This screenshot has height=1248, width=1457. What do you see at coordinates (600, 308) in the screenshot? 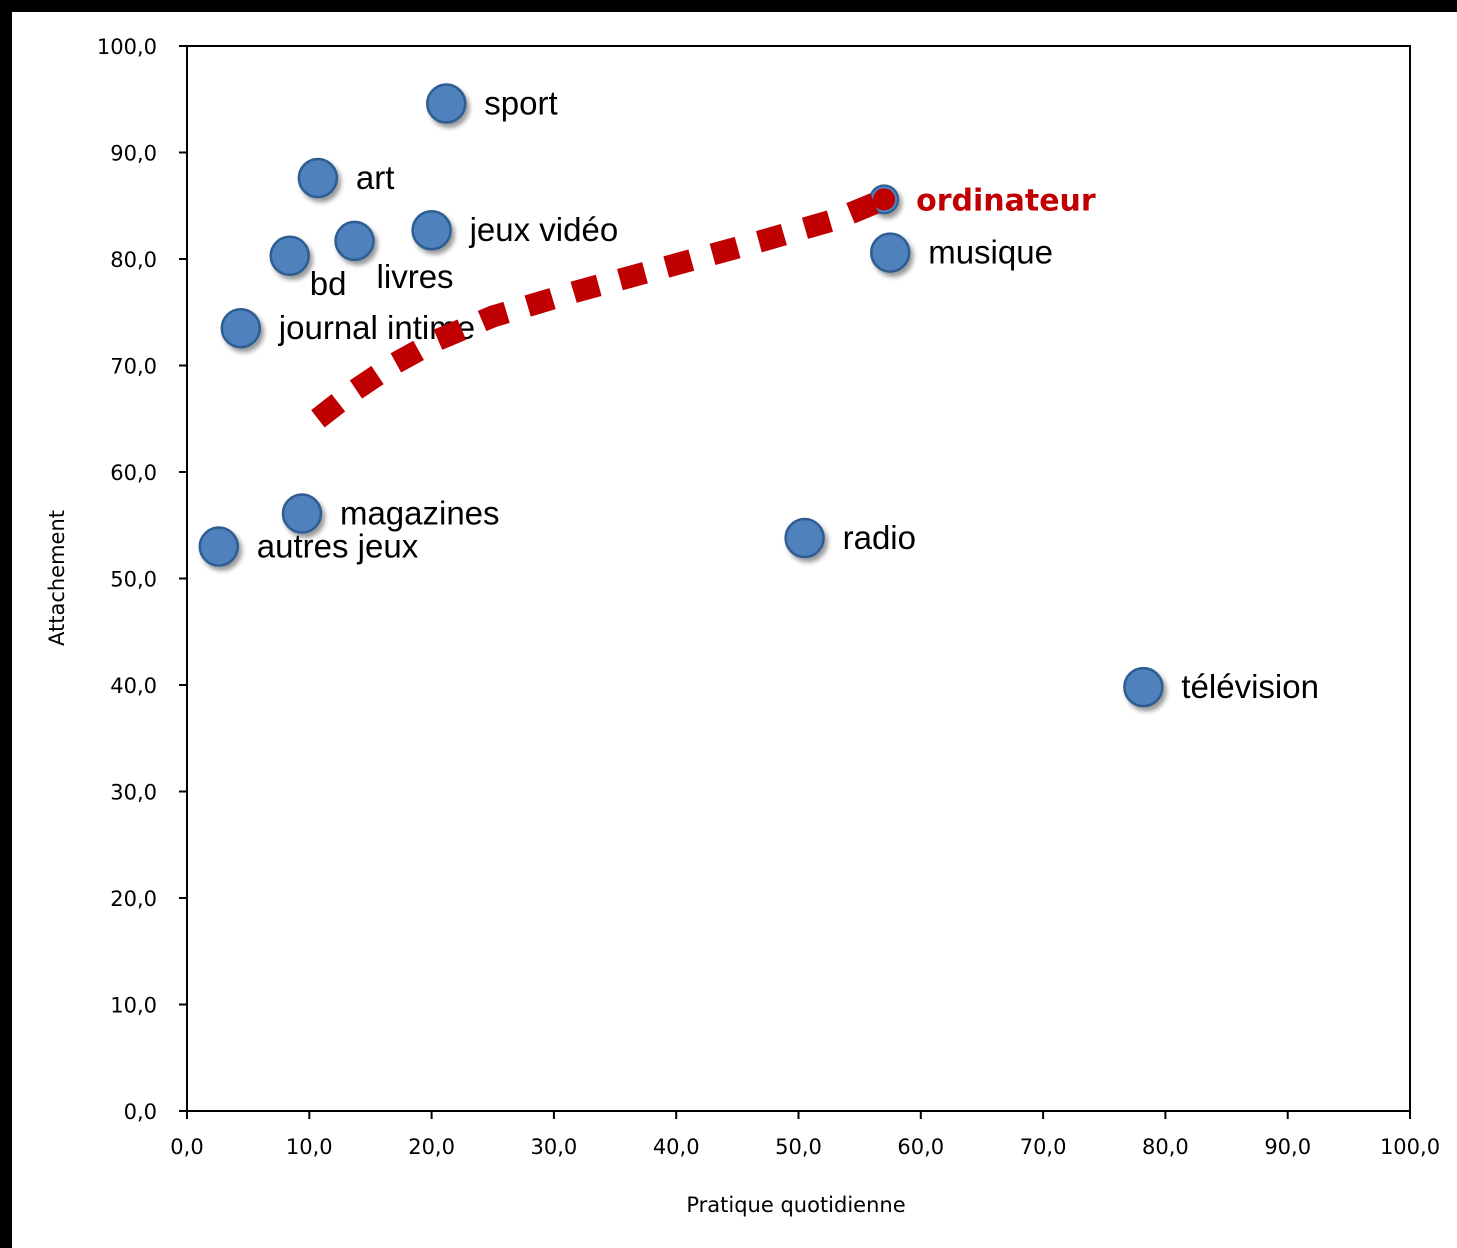
I see `trend-line` at bounding box center [600, 308].